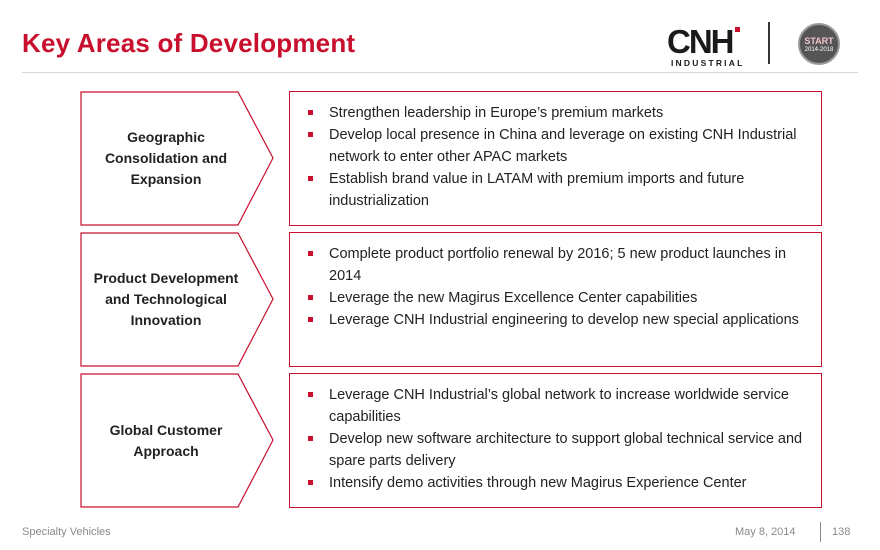 Image resolution: width=880 pixels, height=550 pixels. I want to click on logo-mark: CNH, so click(700, 42).